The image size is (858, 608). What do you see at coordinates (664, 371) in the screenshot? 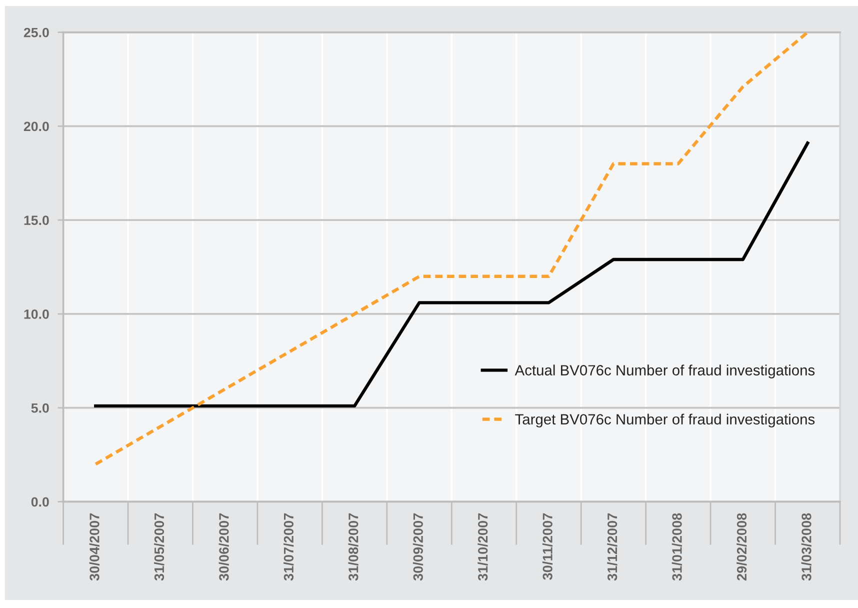
I see `legend-label: Actual BV076c Number of fraud investigations` at bounding box center [664, 371].